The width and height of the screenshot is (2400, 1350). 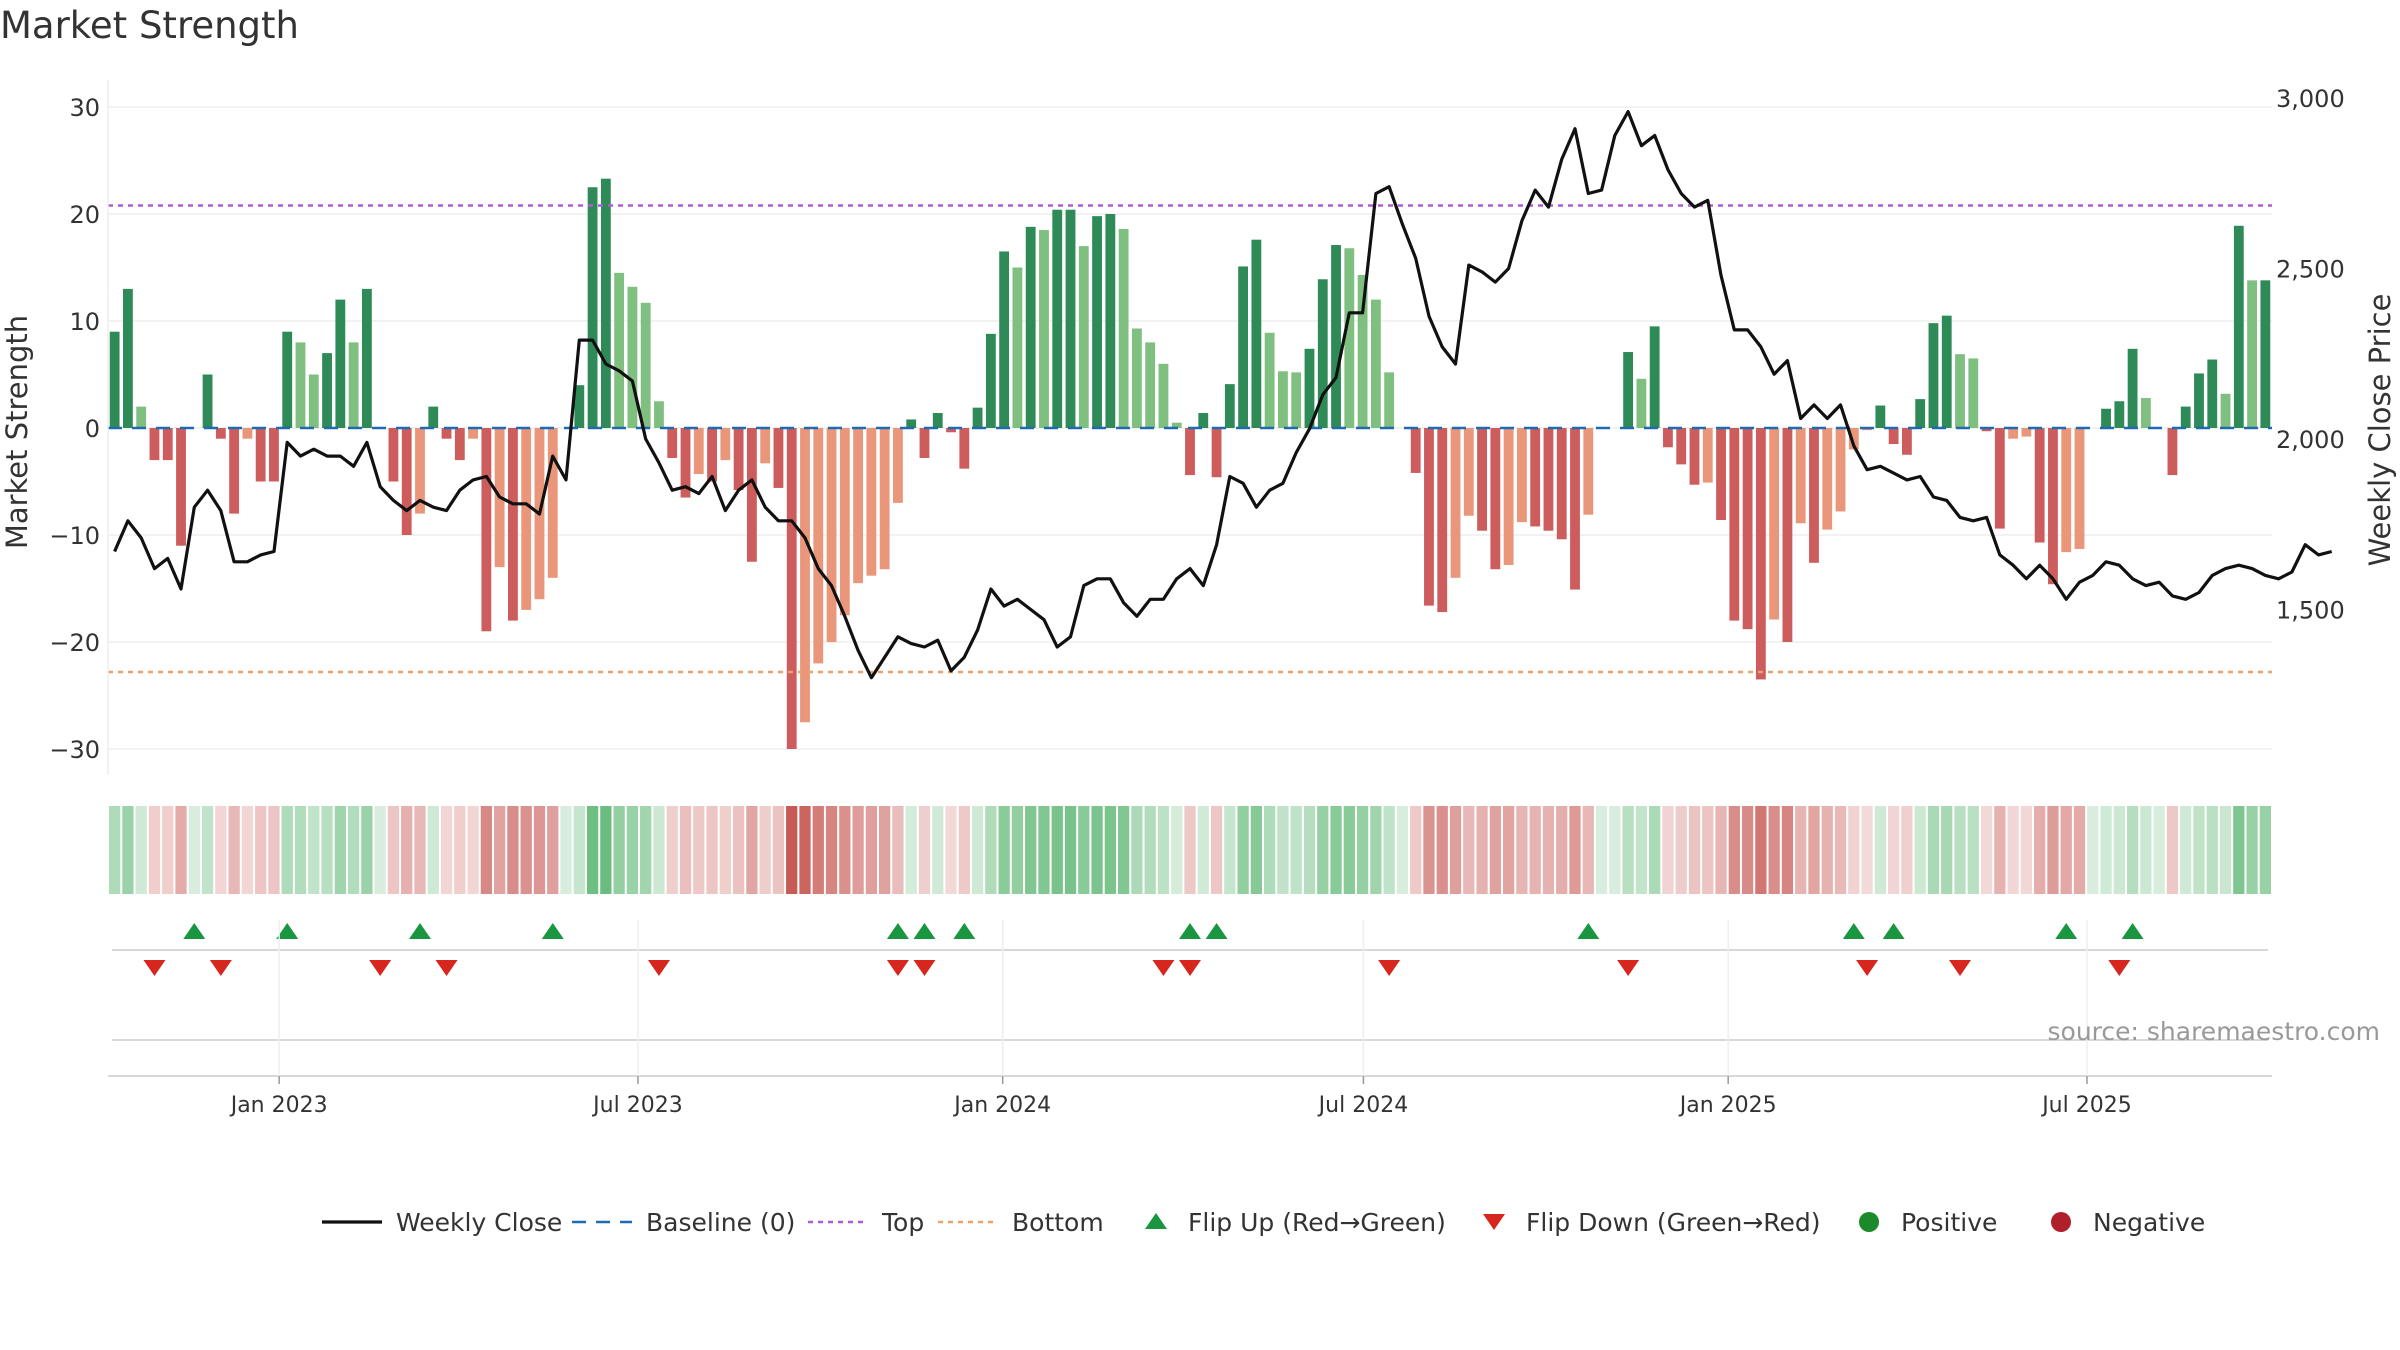 I want to click on y-tick-label: 0, so click(x=92, y=429).